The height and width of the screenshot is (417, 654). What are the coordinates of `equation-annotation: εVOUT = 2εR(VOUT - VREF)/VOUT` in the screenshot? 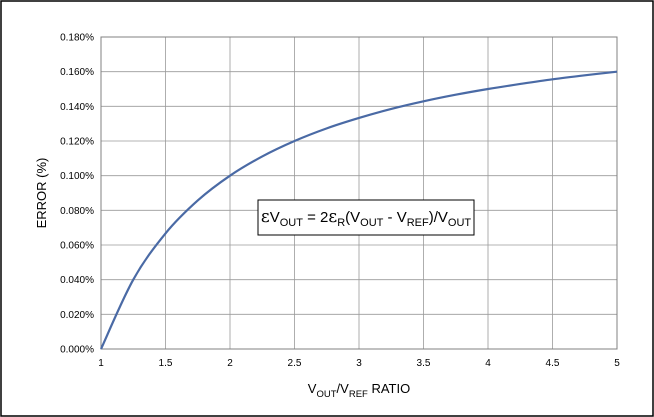 It's located at (366, 218).